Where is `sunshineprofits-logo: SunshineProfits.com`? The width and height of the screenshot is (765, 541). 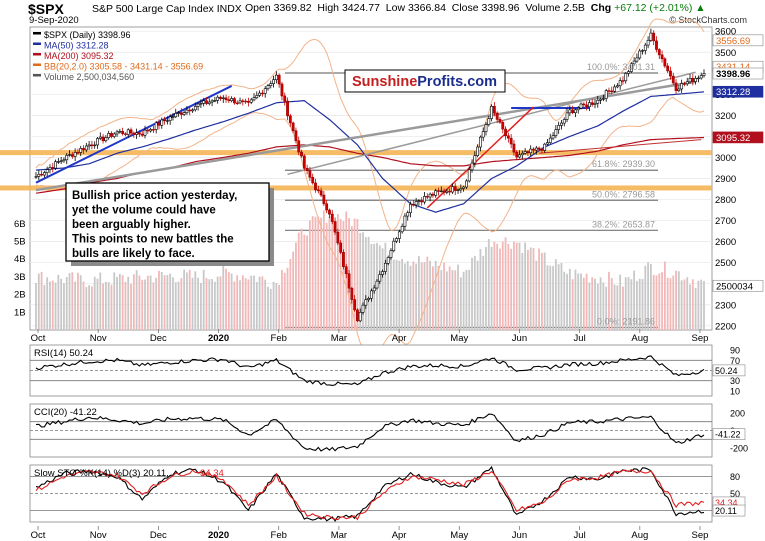
sunshineprofits-logo: SunshineProfits.com is located at coordinates (424, 82).